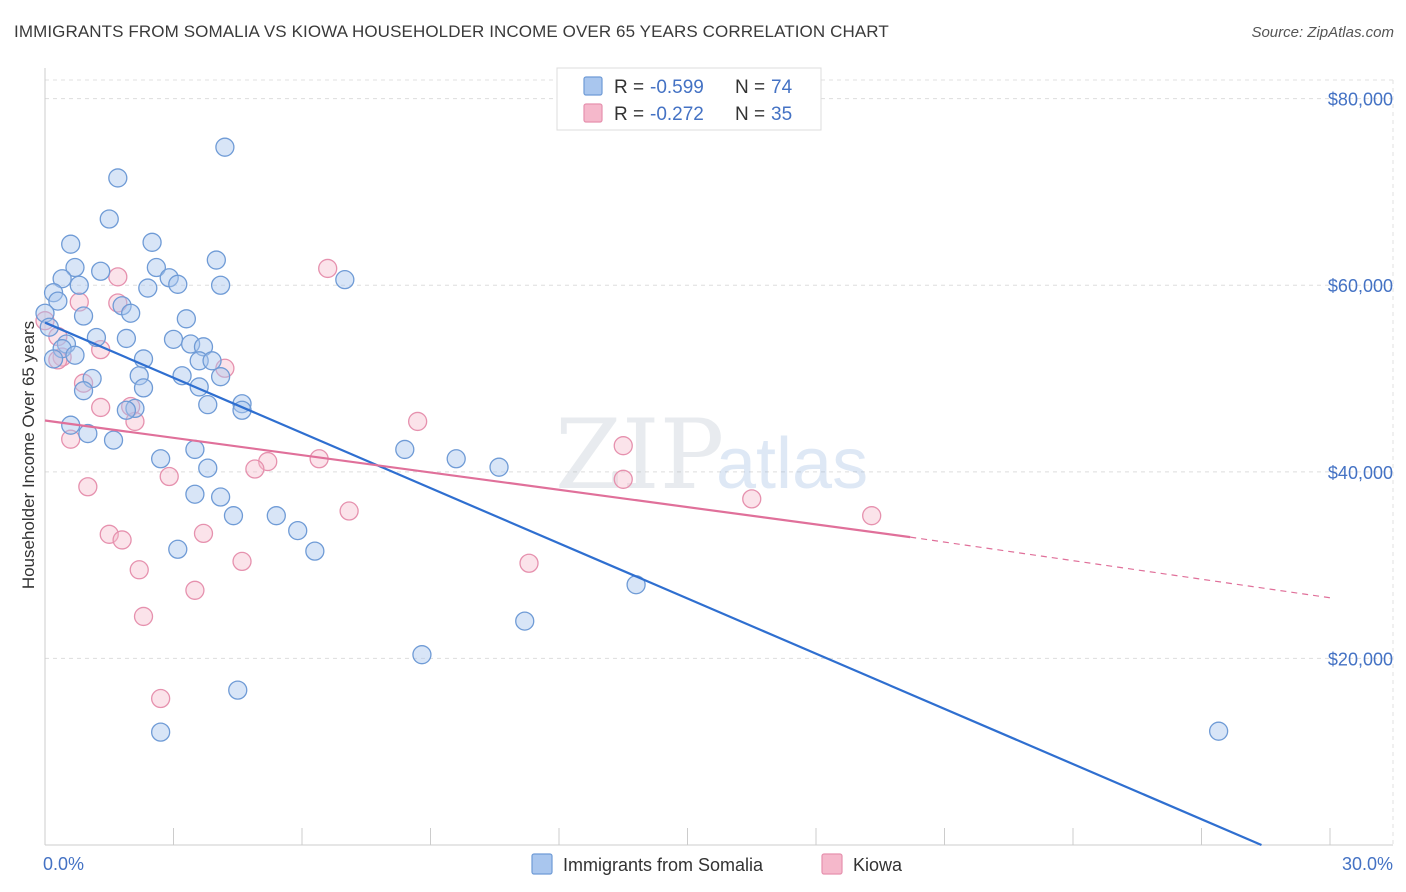 The height and width of the screenshot is (892, 1406). I want to click on bottom-legend-somalia: Immigrants from Somalia, so click(663, 865).